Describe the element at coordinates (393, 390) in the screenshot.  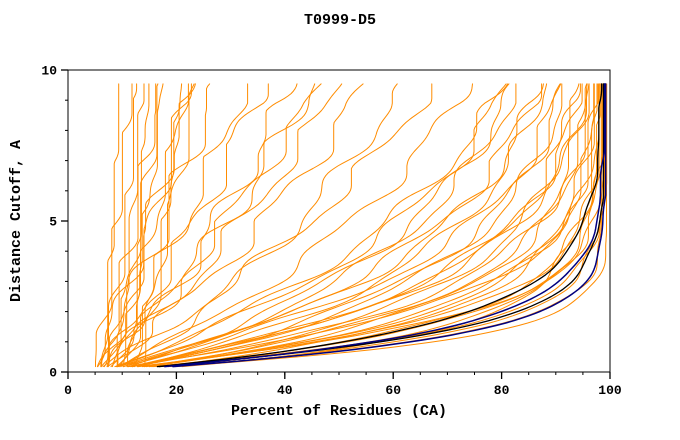
I see `x-tick-label: 60` at that location.